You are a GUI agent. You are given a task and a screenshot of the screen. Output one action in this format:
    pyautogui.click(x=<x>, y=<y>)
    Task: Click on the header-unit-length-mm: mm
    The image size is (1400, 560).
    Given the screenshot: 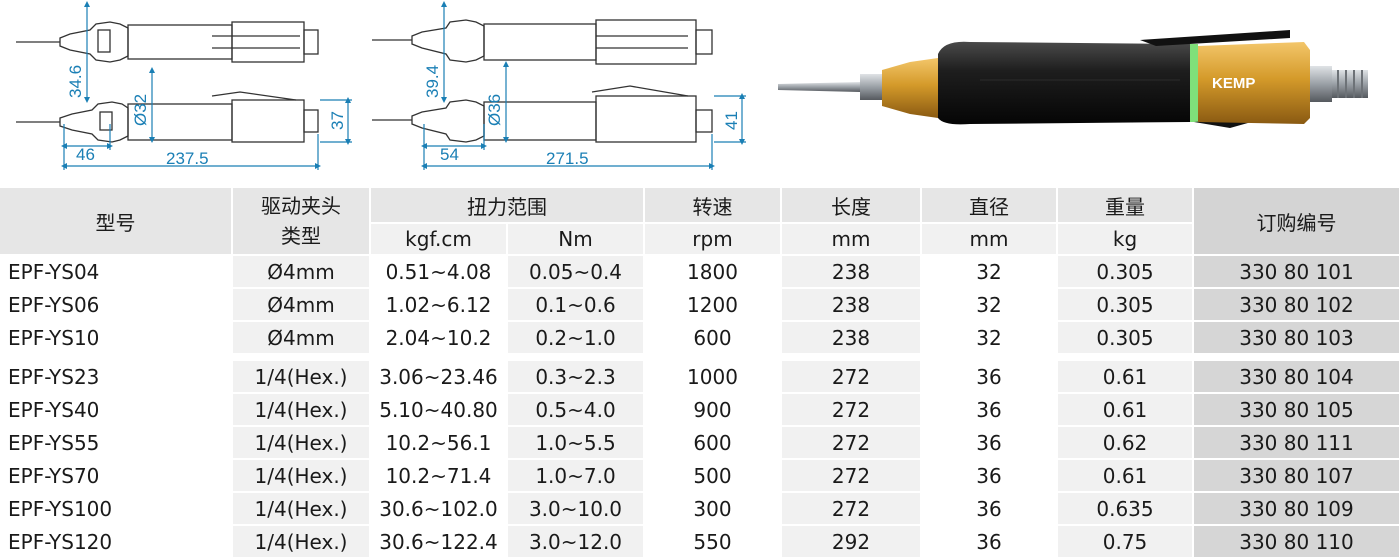 What is the action you would take?
    pyautogui.click(x=851, y=238)
    